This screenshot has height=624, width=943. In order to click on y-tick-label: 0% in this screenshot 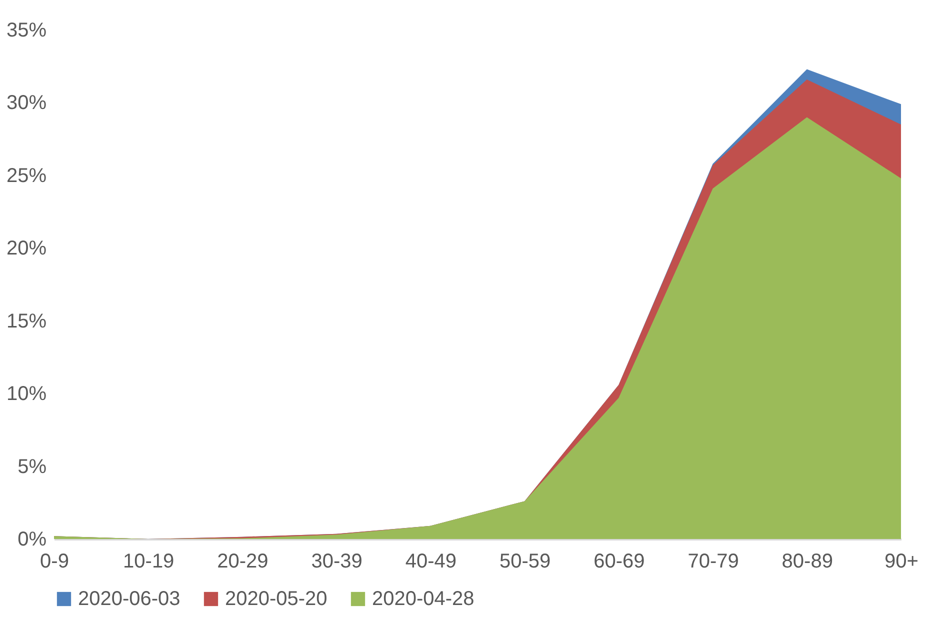, I will do `click(32, 539)`.